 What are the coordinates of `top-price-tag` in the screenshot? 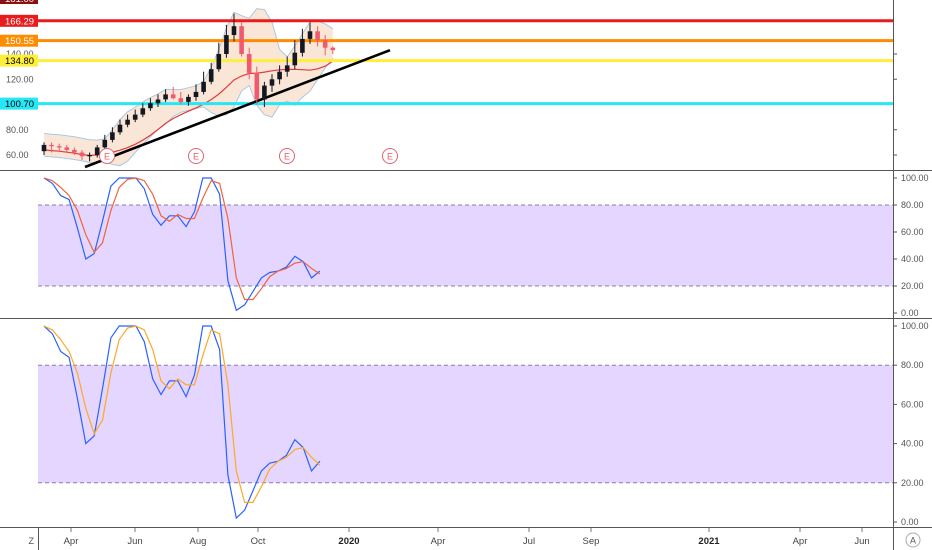 It's located at (19, 2).